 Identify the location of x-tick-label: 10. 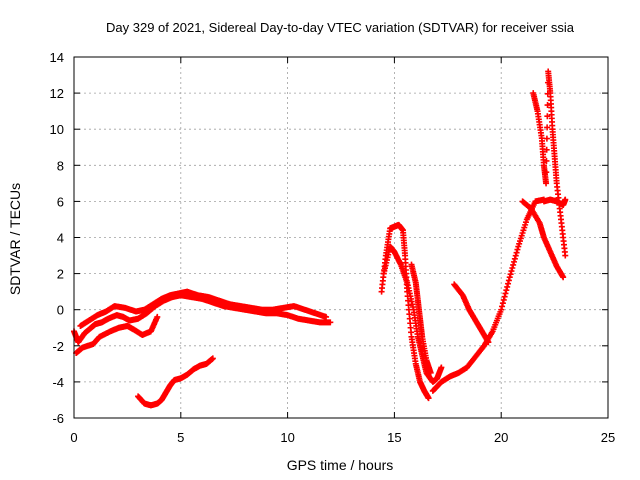
(287, 437).